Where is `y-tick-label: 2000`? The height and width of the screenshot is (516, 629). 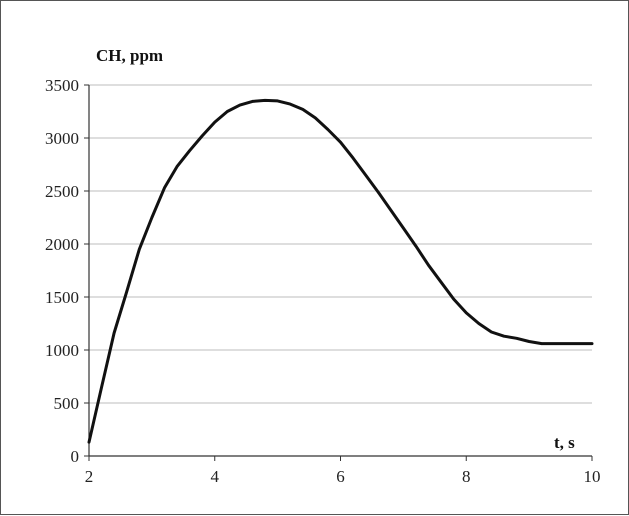 y-tick-label: 2000 is located at coordinates (62, 244).